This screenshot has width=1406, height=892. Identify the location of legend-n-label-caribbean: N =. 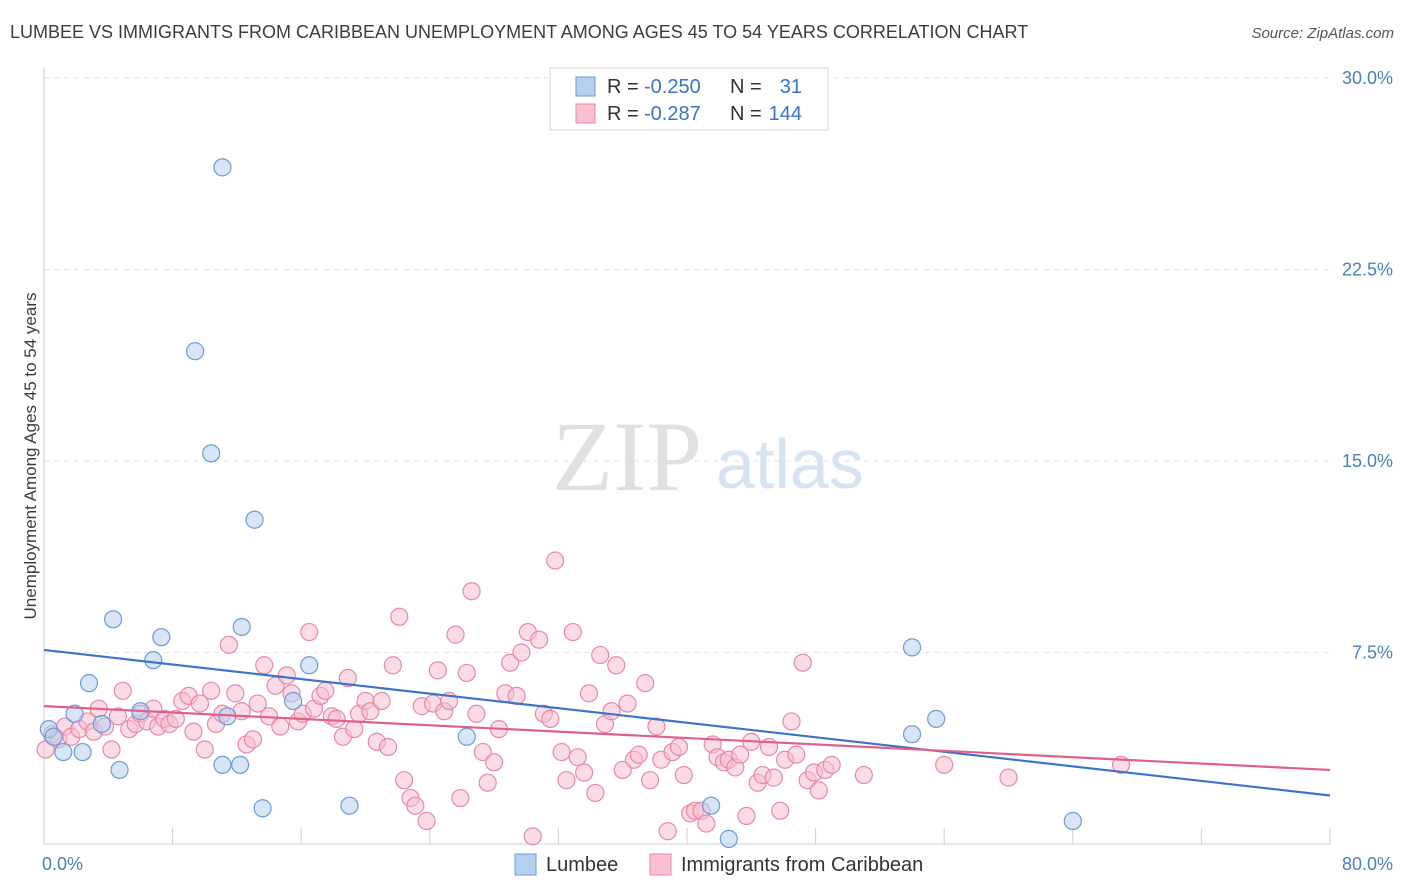
(746, 114).